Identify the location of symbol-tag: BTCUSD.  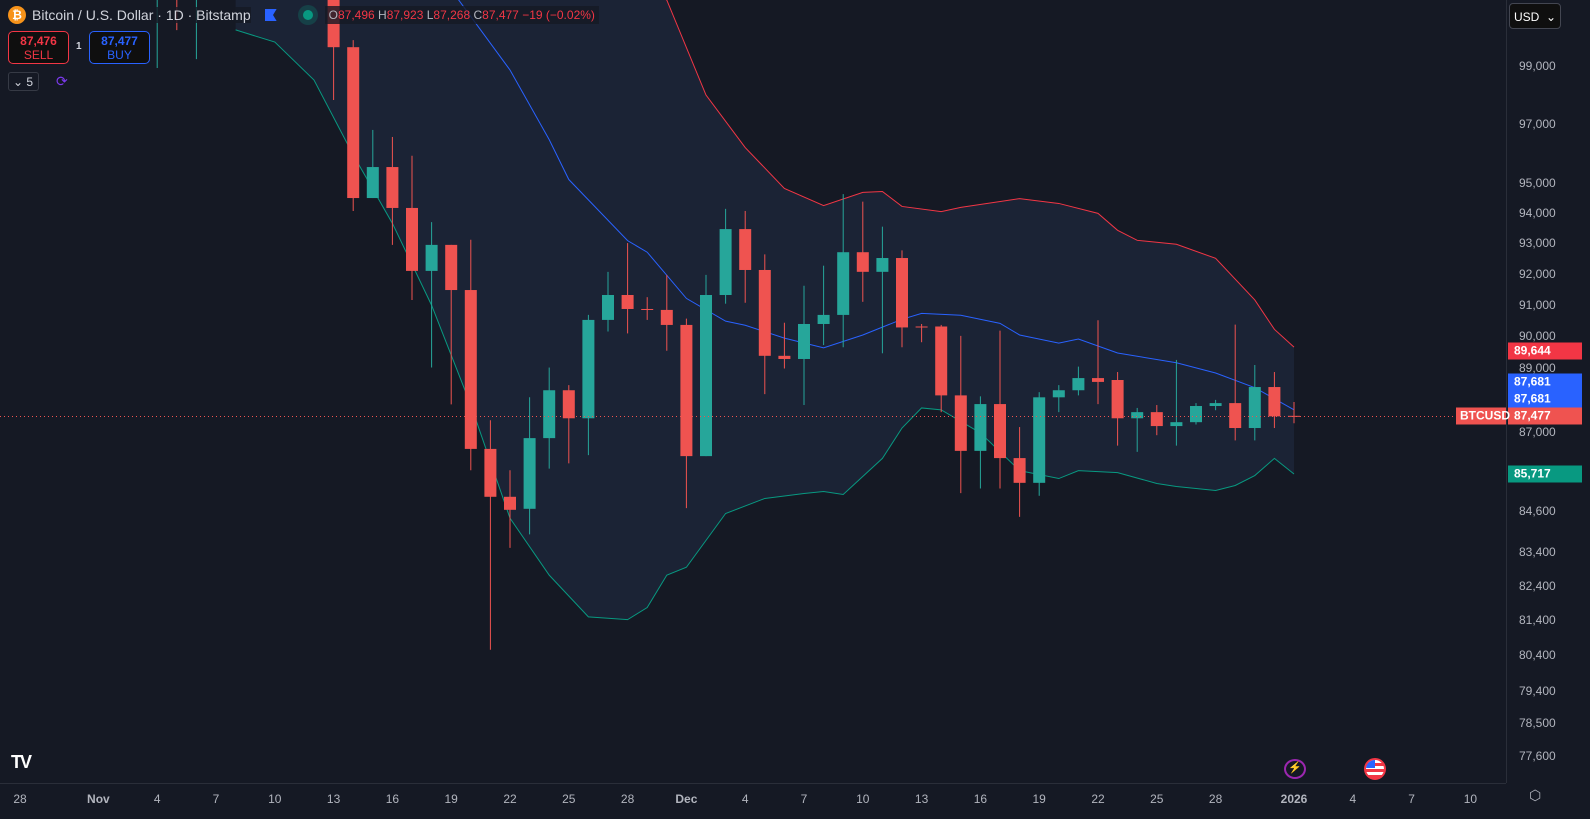
(1483, 416).